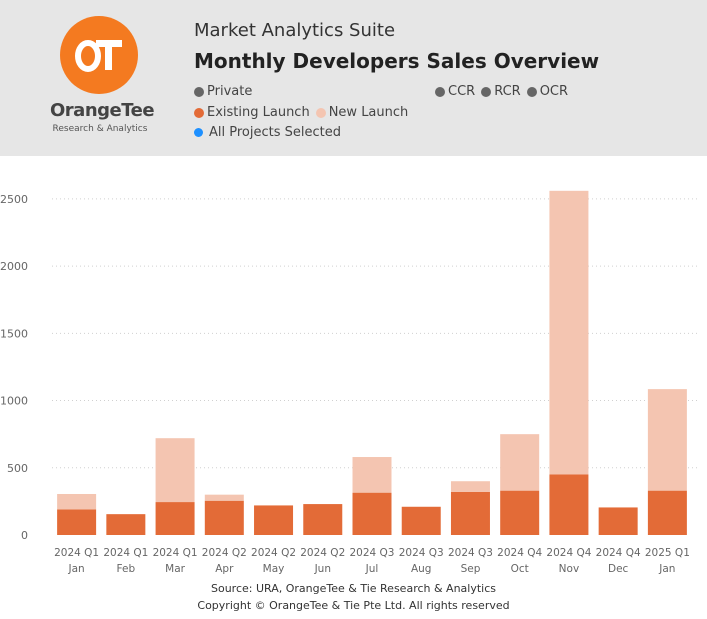 Image resolution: width=707 pixels, height=619 pixels. Describe the element at coordinates (471, 569) in the screenshot. I see `x-tick-month: Sep` at that location.